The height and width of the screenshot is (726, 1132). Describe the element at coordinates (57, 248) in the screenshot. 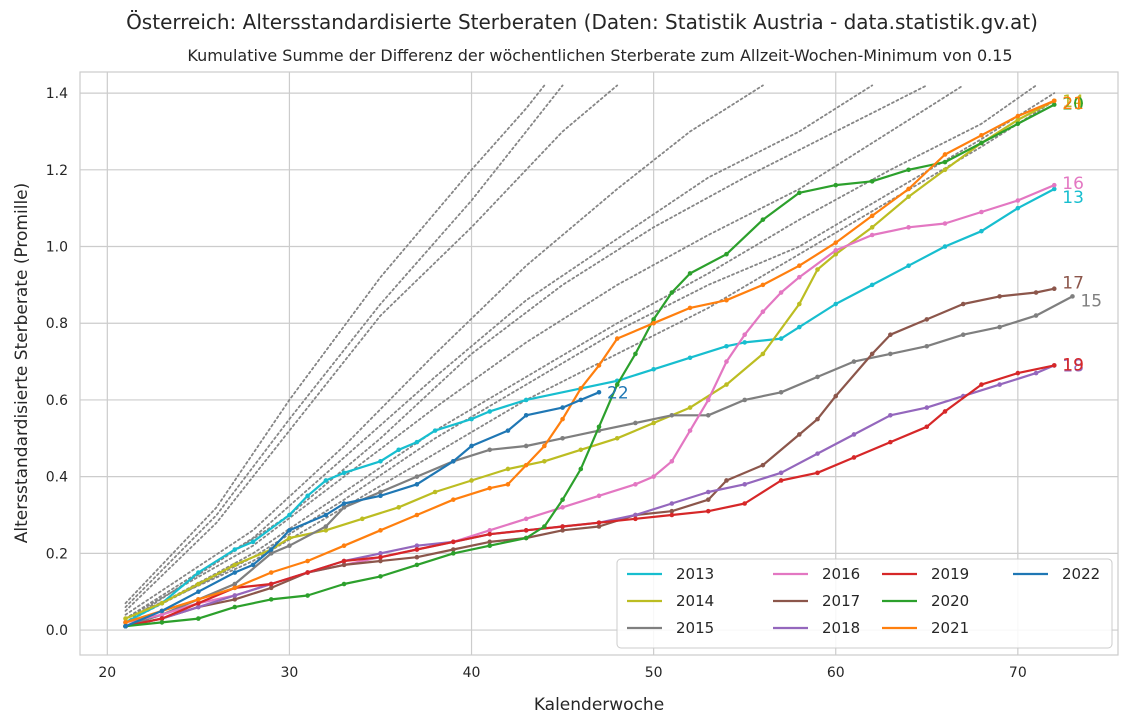

I see `y-tick-label: 1.0` at that location.